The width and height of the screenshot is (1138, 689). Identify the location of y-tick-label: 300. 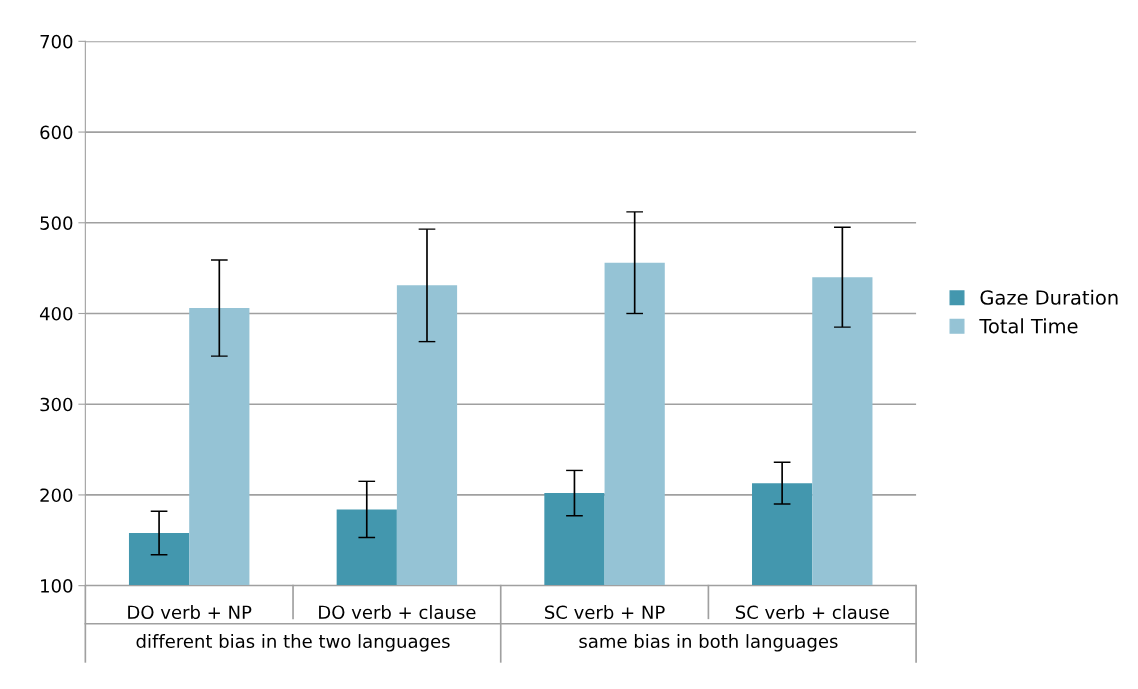
(56, 404).